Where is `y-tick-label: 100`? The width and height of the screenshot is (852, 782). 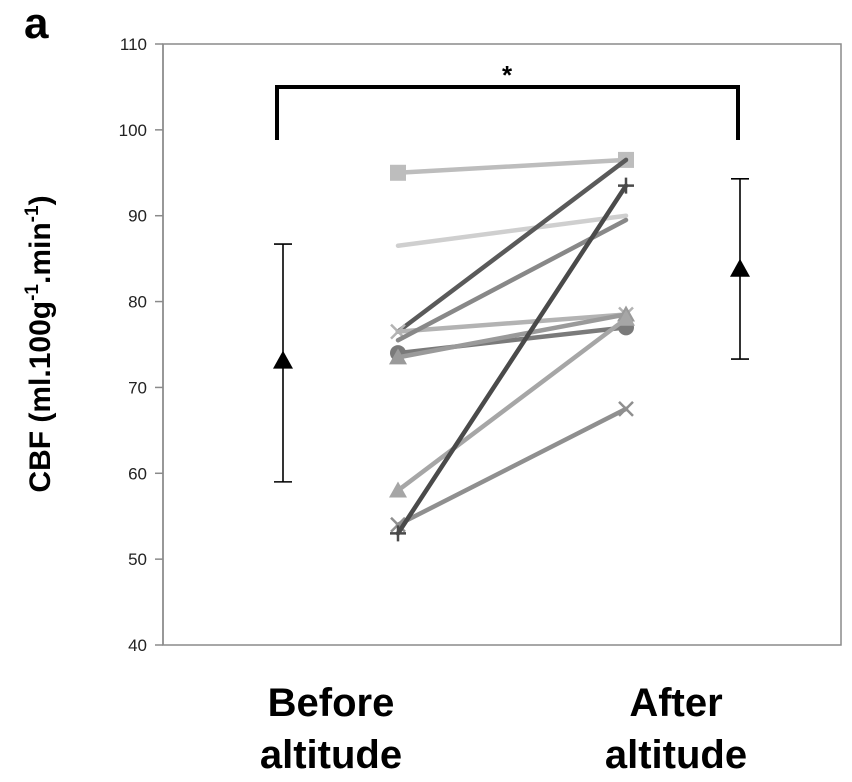
y-tick-label: 100 is located at coordinates (133, 130).